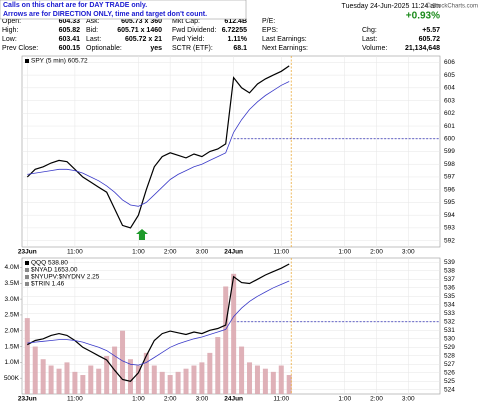 Image resolution: width=480 pixels, height=406 pixels. Describe the element at coordinates (449, 75) in the screenshot. I see `y-tick-label: 605` at that location.